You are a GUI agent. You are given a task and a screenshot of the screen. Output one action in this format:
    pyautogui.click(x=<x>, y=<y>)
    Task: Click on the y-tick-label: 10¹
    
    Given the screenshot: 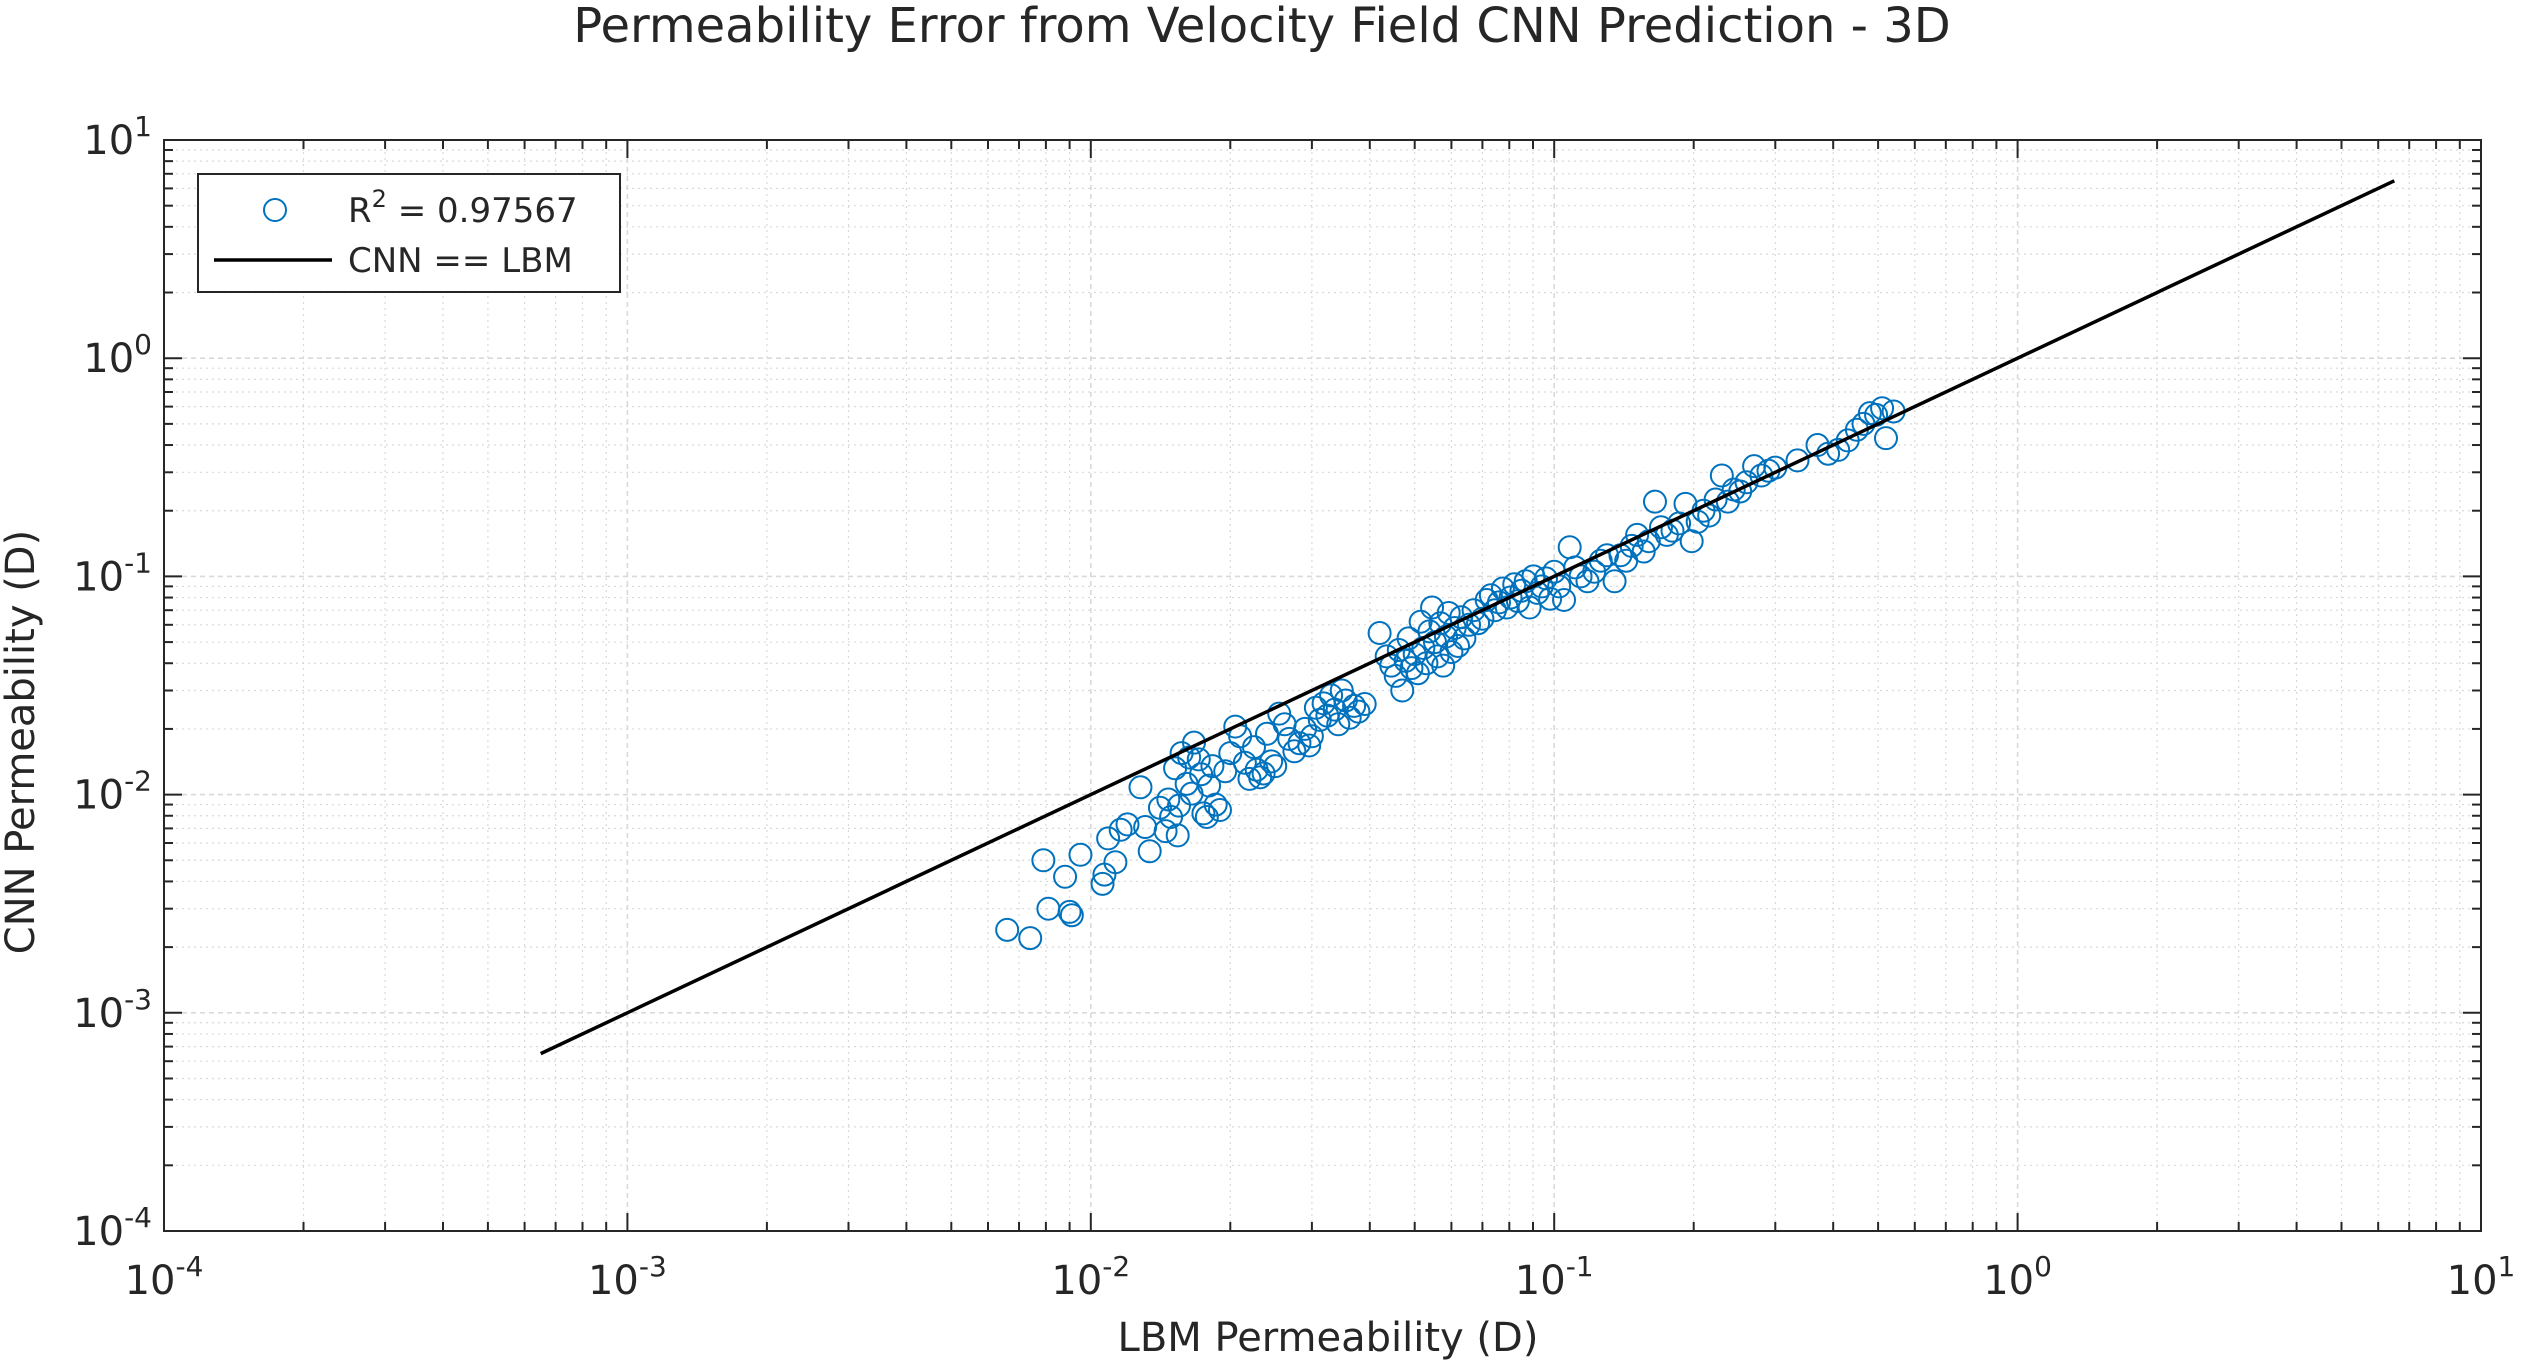 What is the action you would take?
    pyautogui.click(x=117, y=137)
    